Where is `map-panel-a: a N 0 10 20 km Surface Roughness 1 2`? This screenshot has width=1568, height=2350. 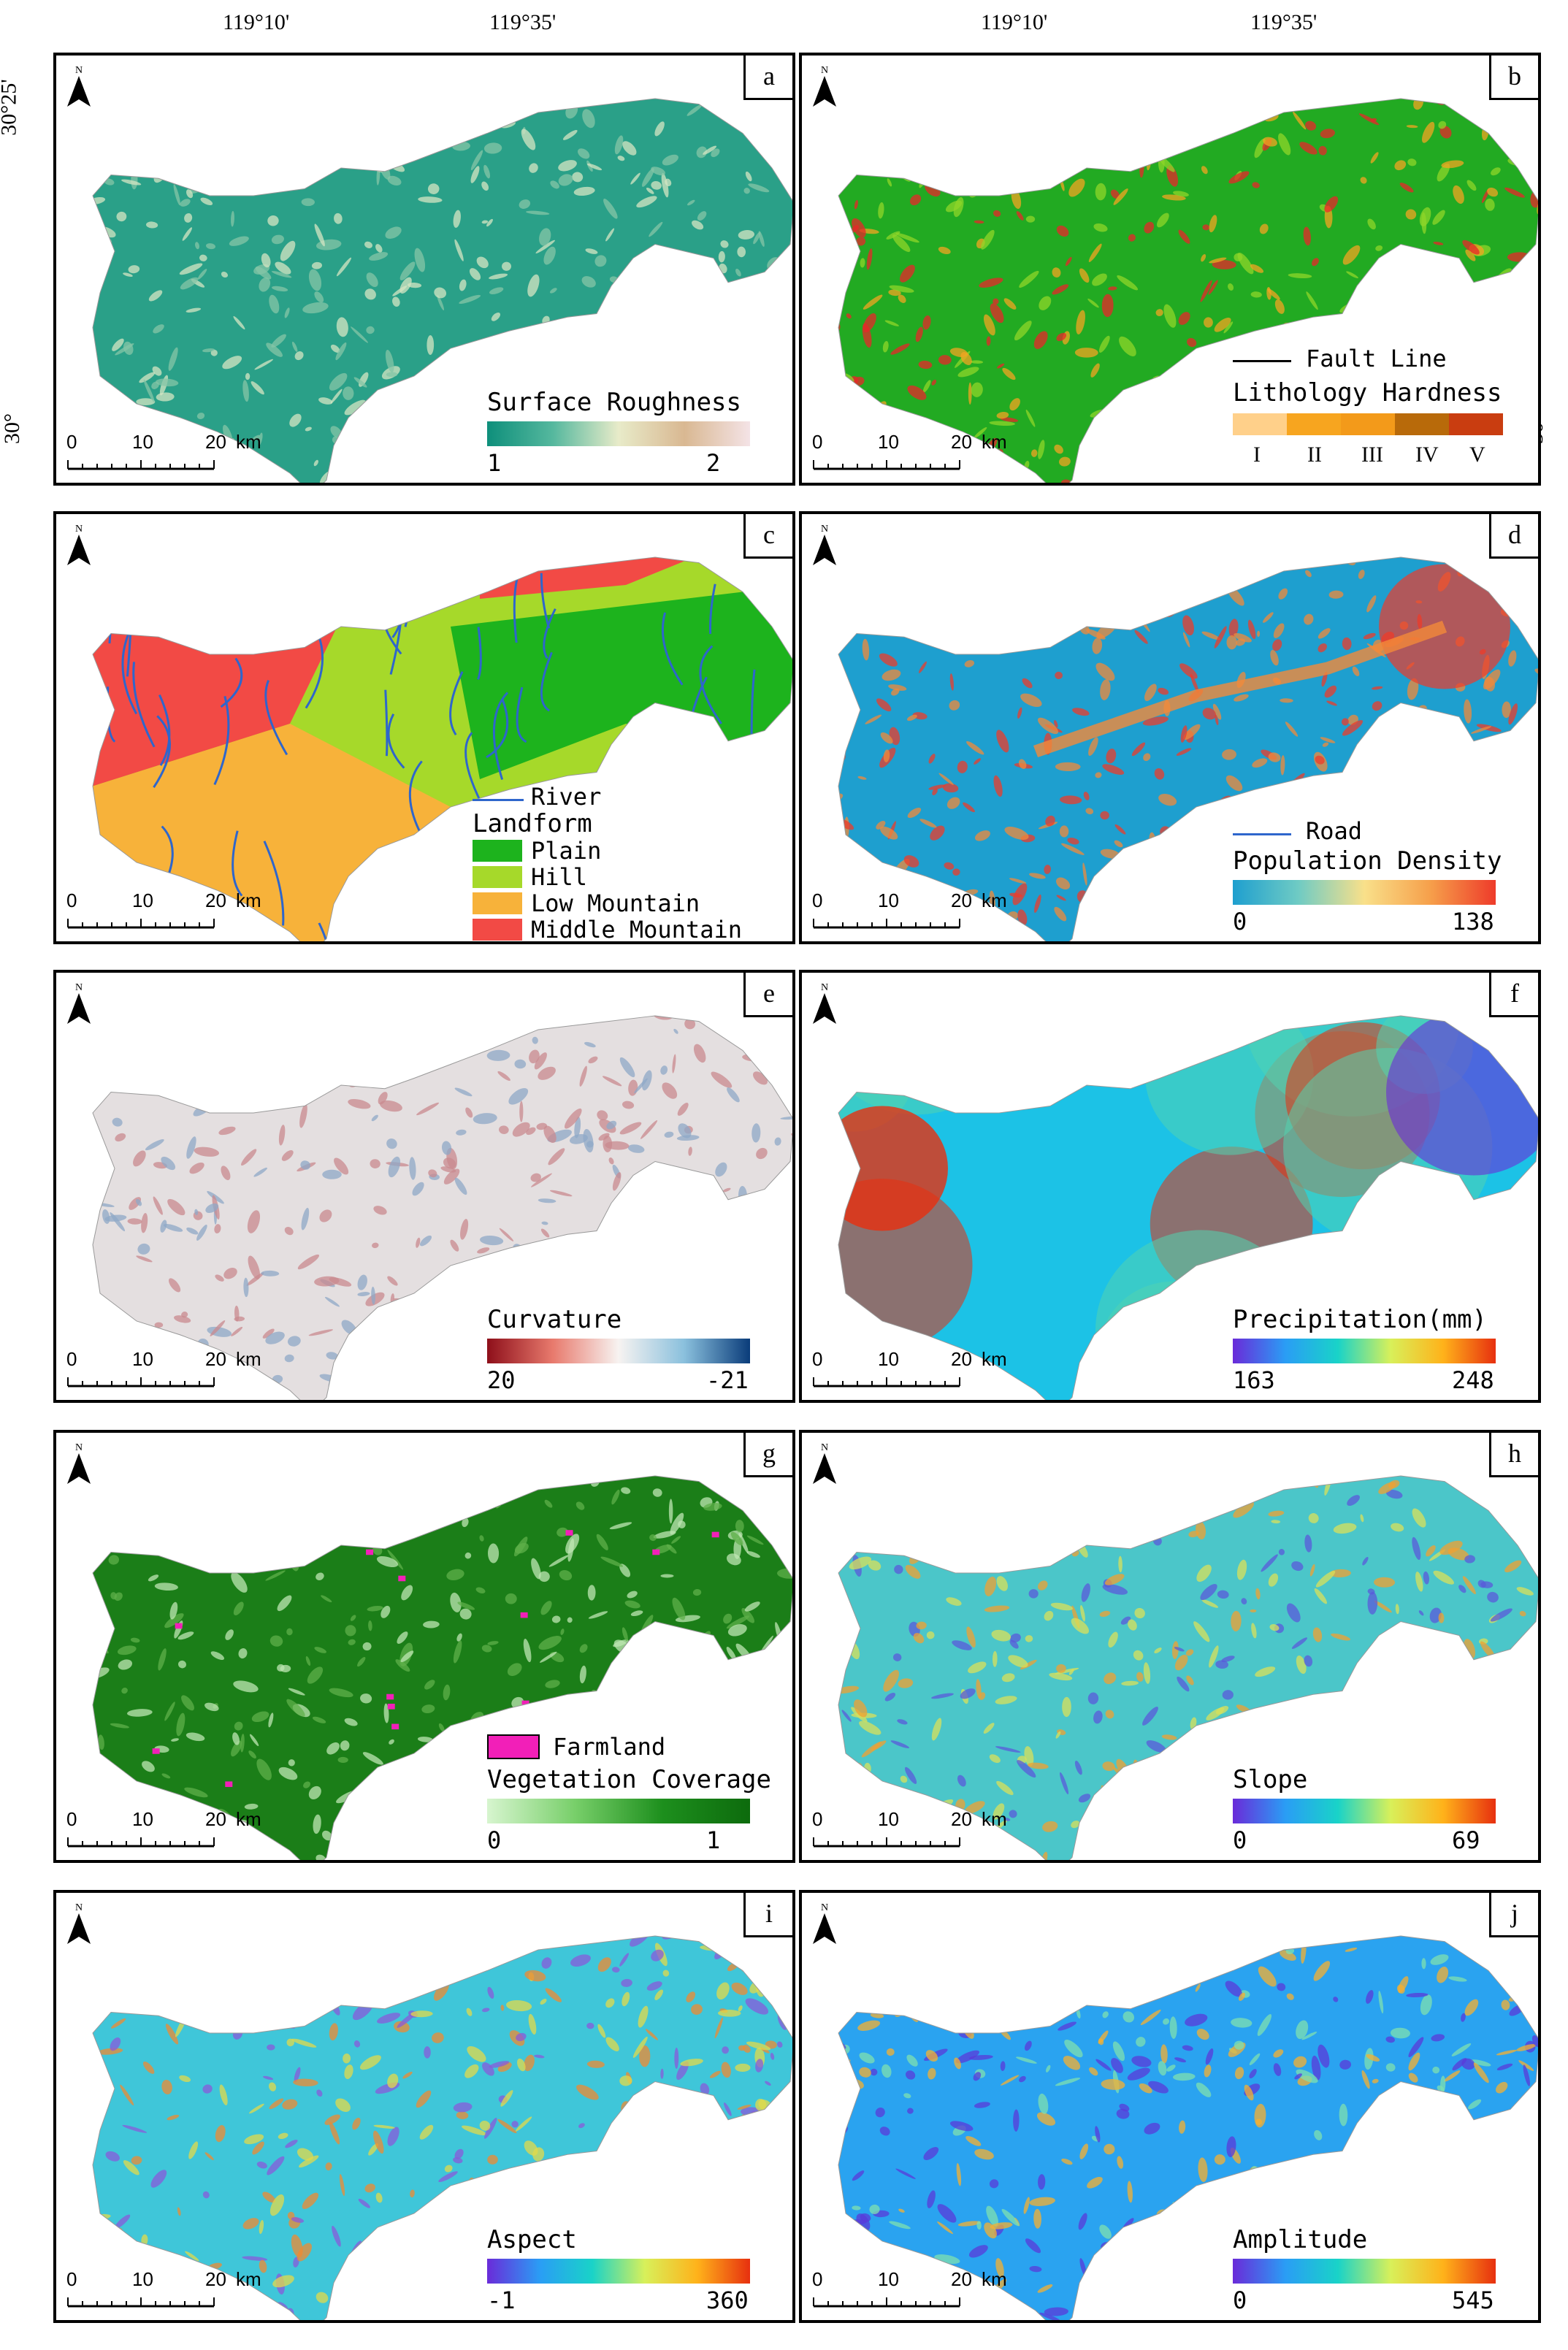 map-panel-a: a N 0 10 20 km Surface Roughness 1 2 is located at coordinates (424, 269).